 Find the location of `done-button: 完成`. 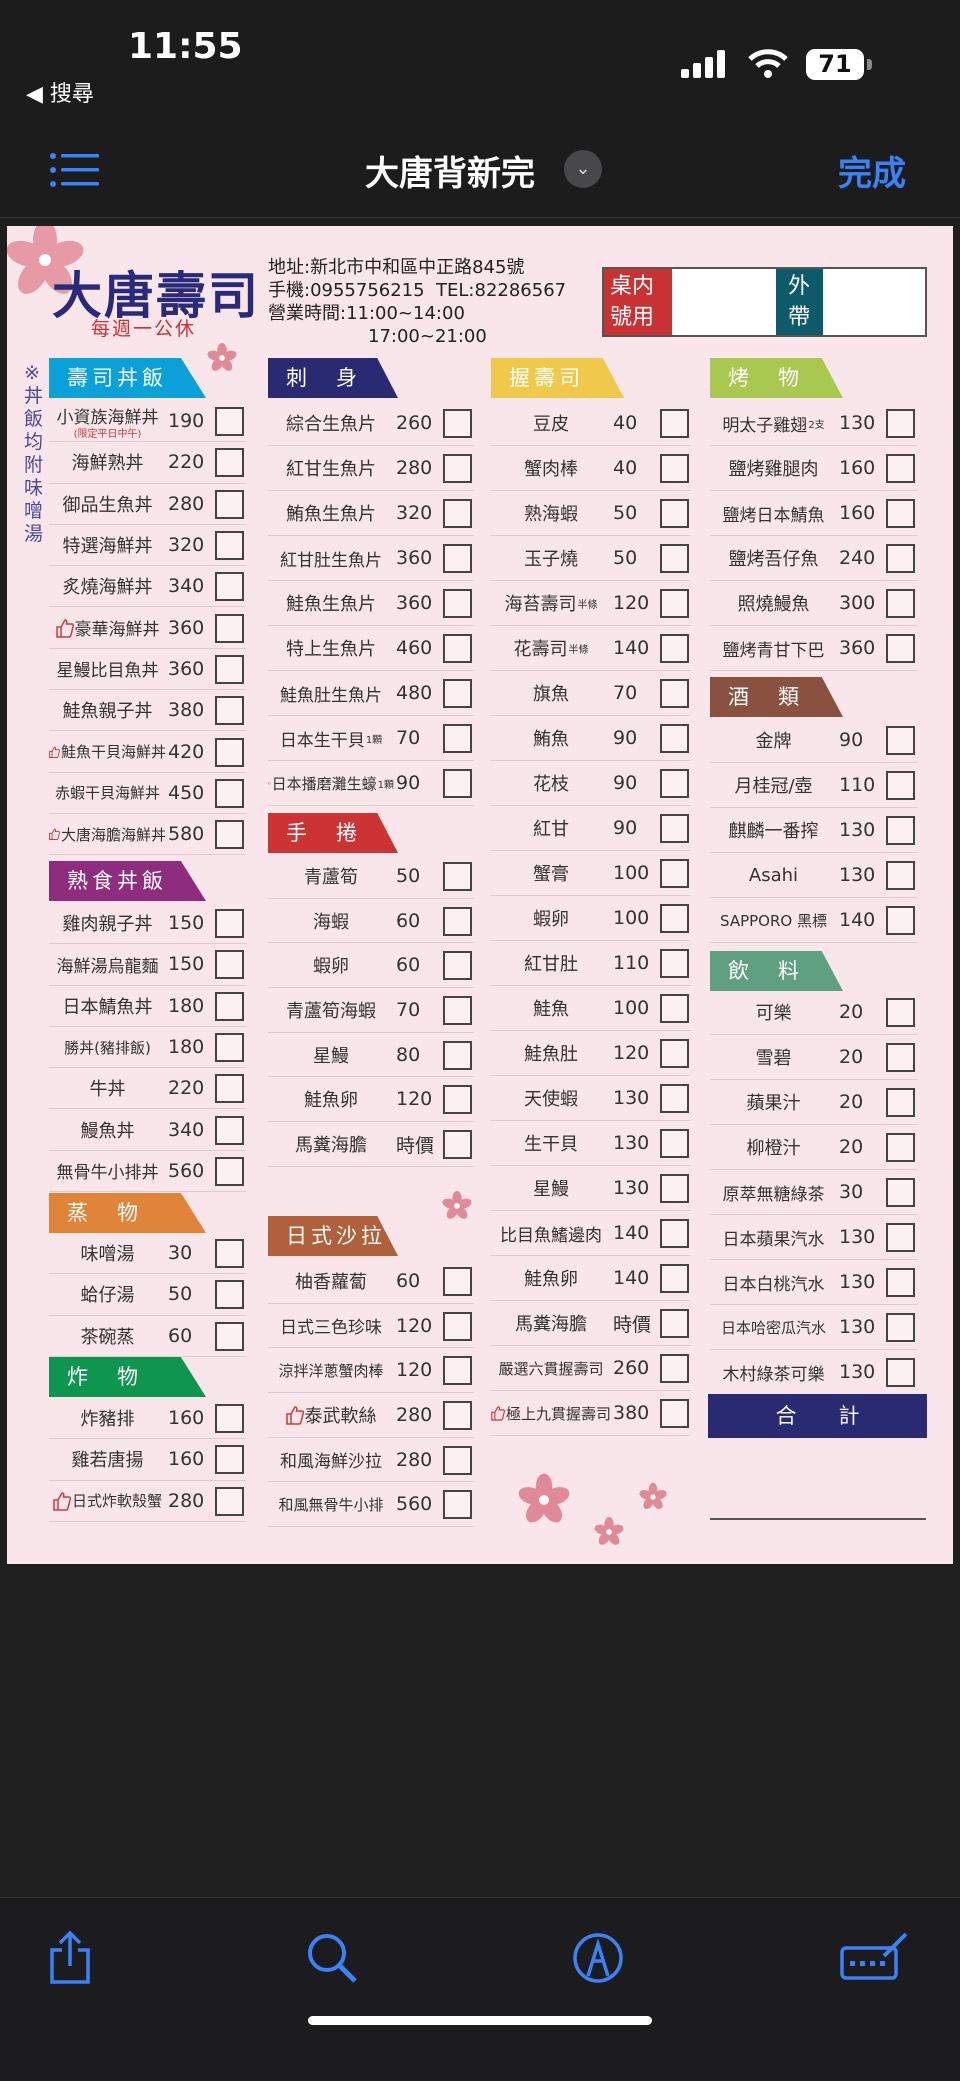

done-button: 完成 is located at coordinates (872, 174).